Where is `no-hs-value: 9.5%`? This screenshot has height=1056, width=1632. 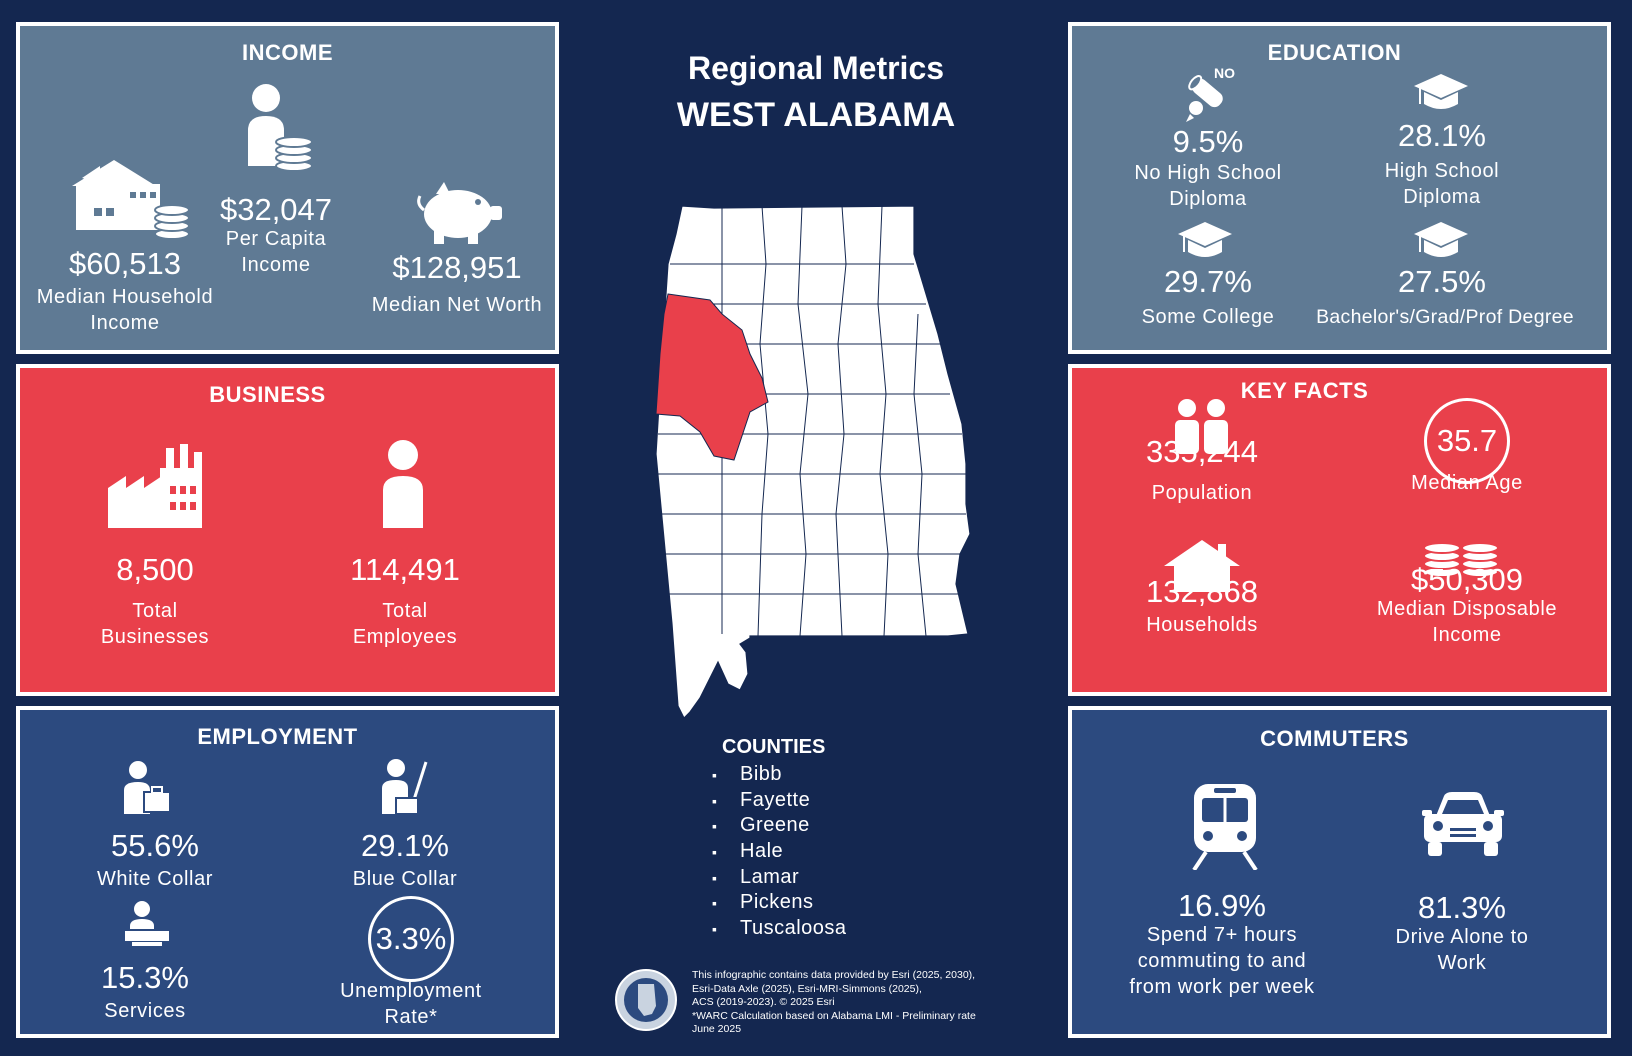 no-hs-value: 9.5% is located at coordinates (1208, 141).